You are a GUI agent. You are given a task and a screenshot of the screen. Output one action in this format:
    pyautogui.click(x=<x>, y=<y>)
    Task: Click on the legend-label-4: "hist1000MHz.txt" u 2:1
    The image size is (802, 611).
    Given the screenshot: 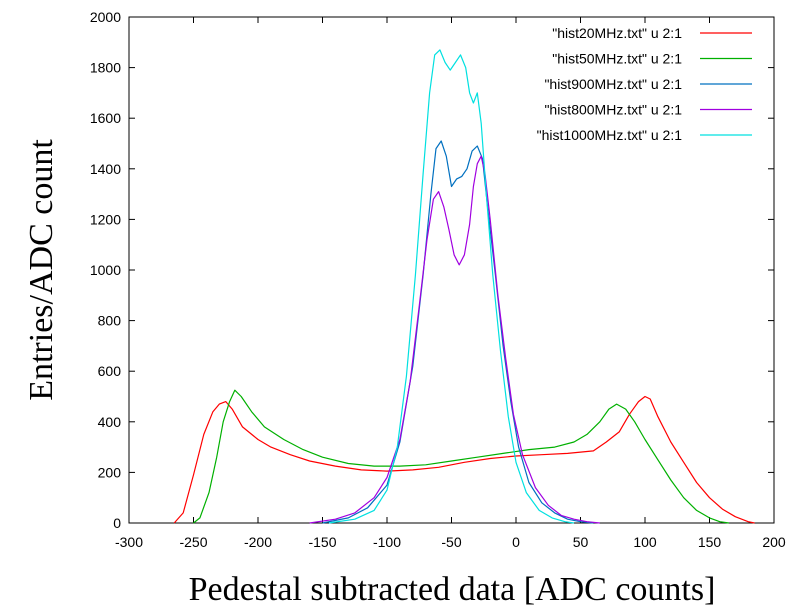 What is the action you would take?
    pyautogui.click(x=610, y=135)
    